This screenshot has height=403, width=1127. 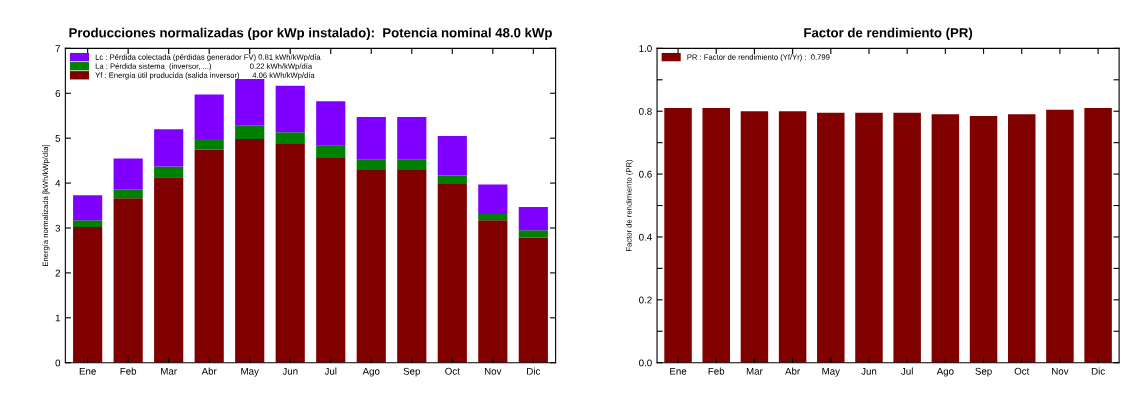 I want to click on y-tick-label: 1.0, so click(x=645, y=48).